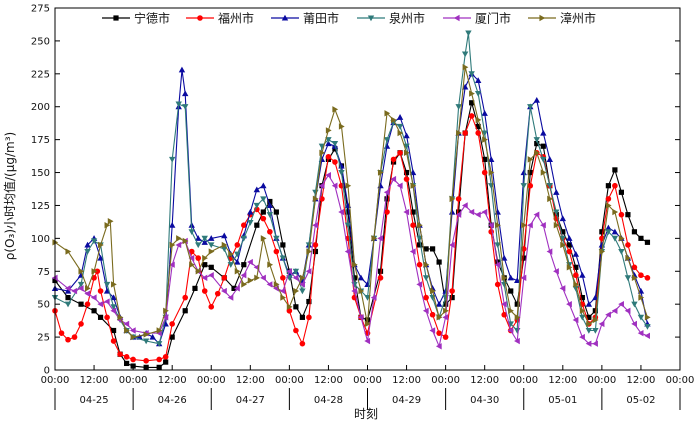 This screenshot has width=700, height=425. Describe the element at coordinates (43, 305) in the screenshot. I see `y-tick-label: 50` at that location.